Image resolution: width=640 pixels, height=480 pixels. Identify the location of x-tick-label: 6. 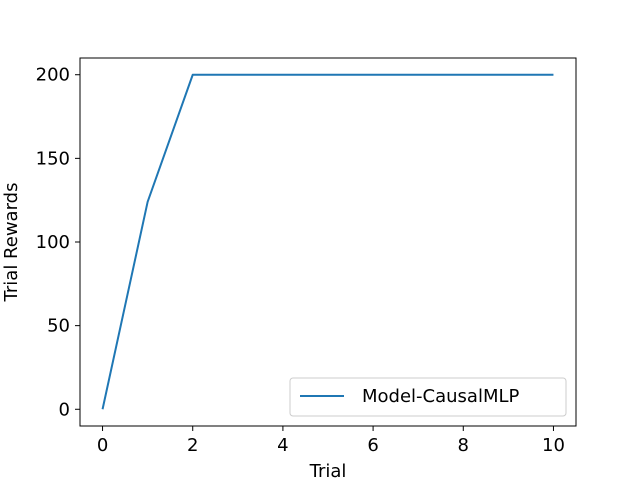
(372, 445).